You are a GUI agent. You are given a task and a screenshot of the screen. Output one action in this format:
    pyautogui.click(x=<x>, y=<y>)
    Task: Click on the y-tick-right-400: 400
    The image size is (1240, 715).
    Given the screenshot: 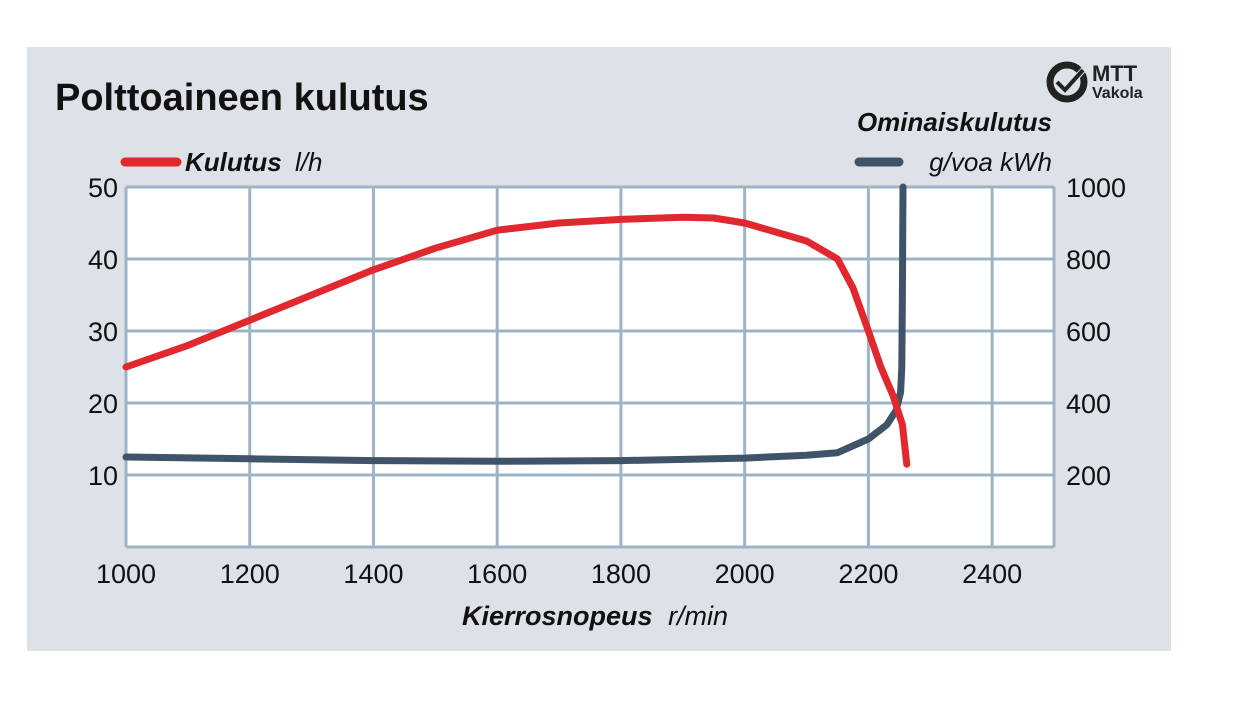 What is the action you would take?
    pyautogui.click(x=1088, y=404)
    